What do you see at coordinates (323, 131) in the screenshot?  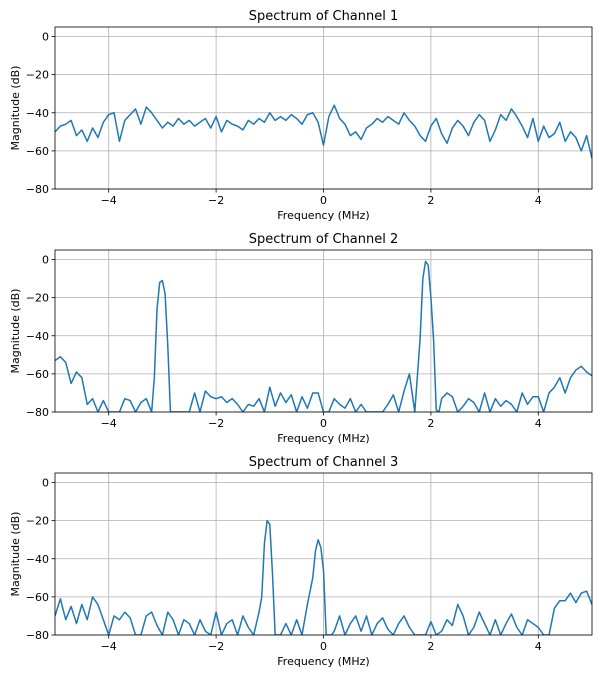 I see `spectrum-line` at bounding box center [323, 131].